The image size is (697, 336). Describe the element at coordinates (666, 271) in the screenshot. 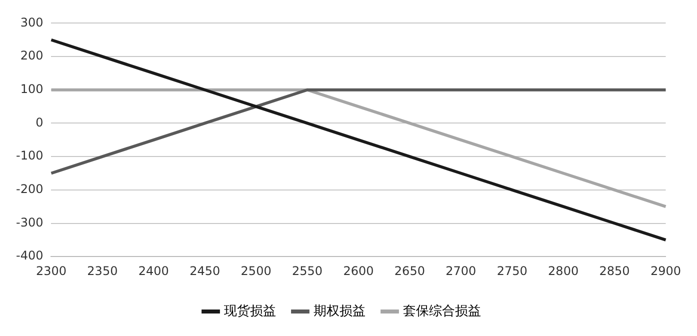

I see `x-tick-label: 2900` at that location.